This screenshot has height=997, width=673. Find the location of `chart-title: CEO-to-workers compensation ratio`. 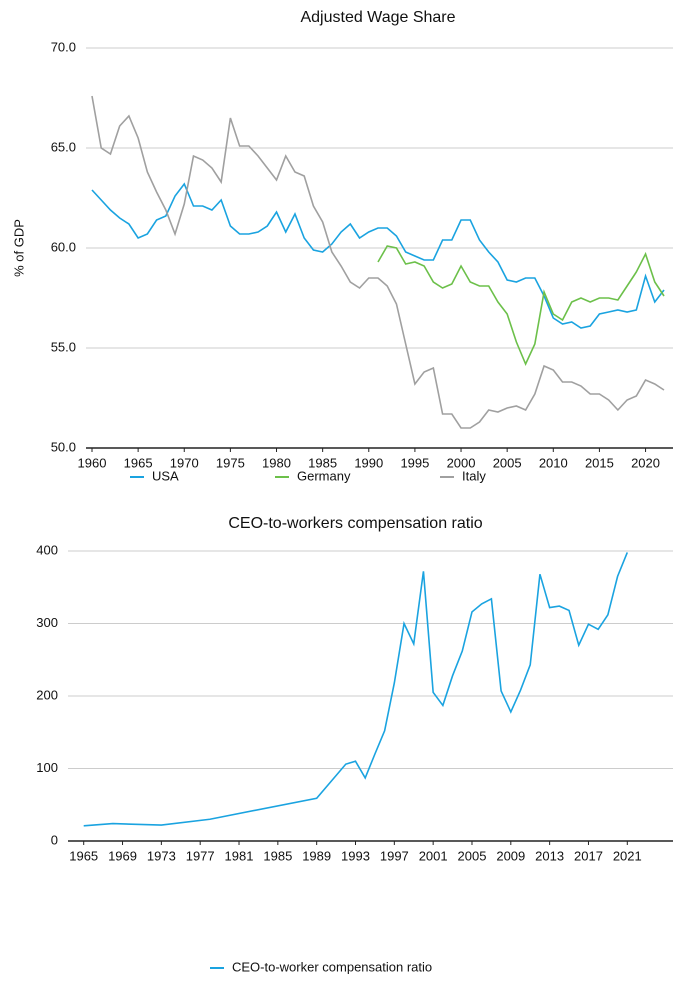

chart-title: CEO-to-workers compensation ratio is located at coordinates (355, 523).